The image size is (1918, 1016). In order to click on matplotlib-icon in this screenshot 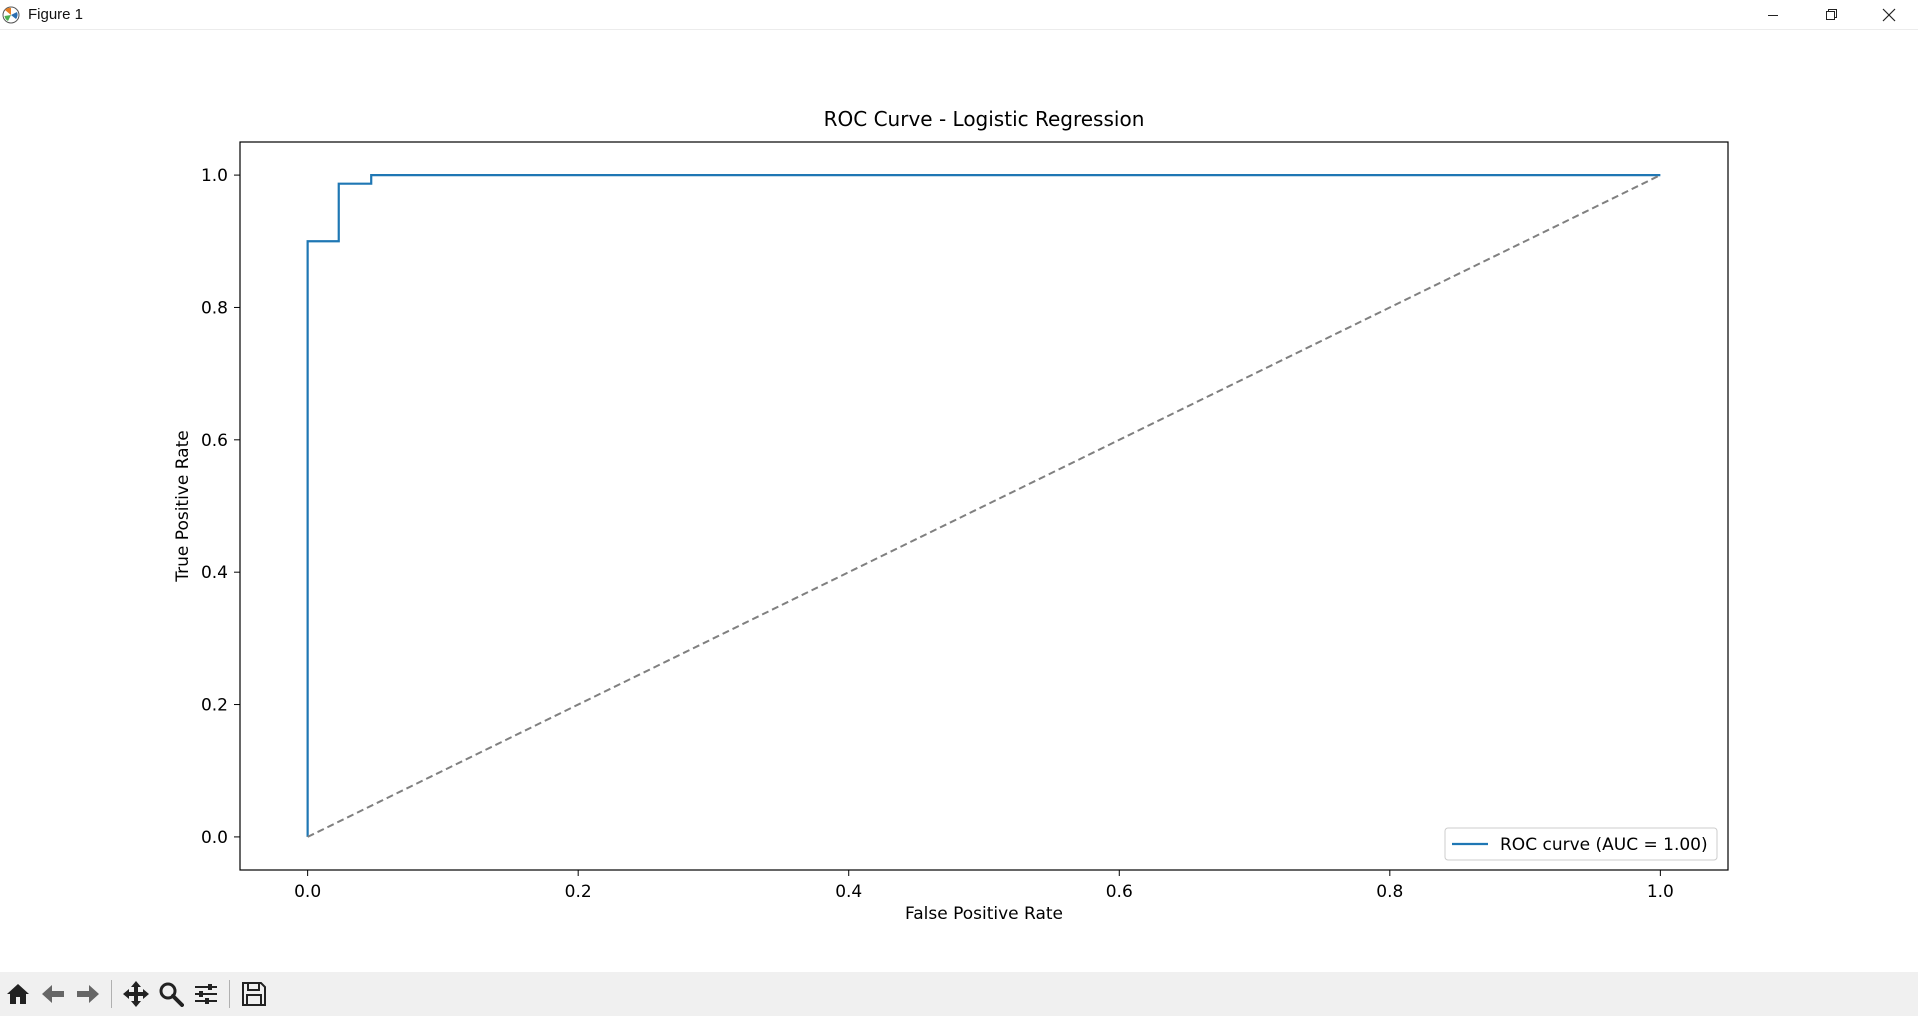, I will do `click(11, 15)`.